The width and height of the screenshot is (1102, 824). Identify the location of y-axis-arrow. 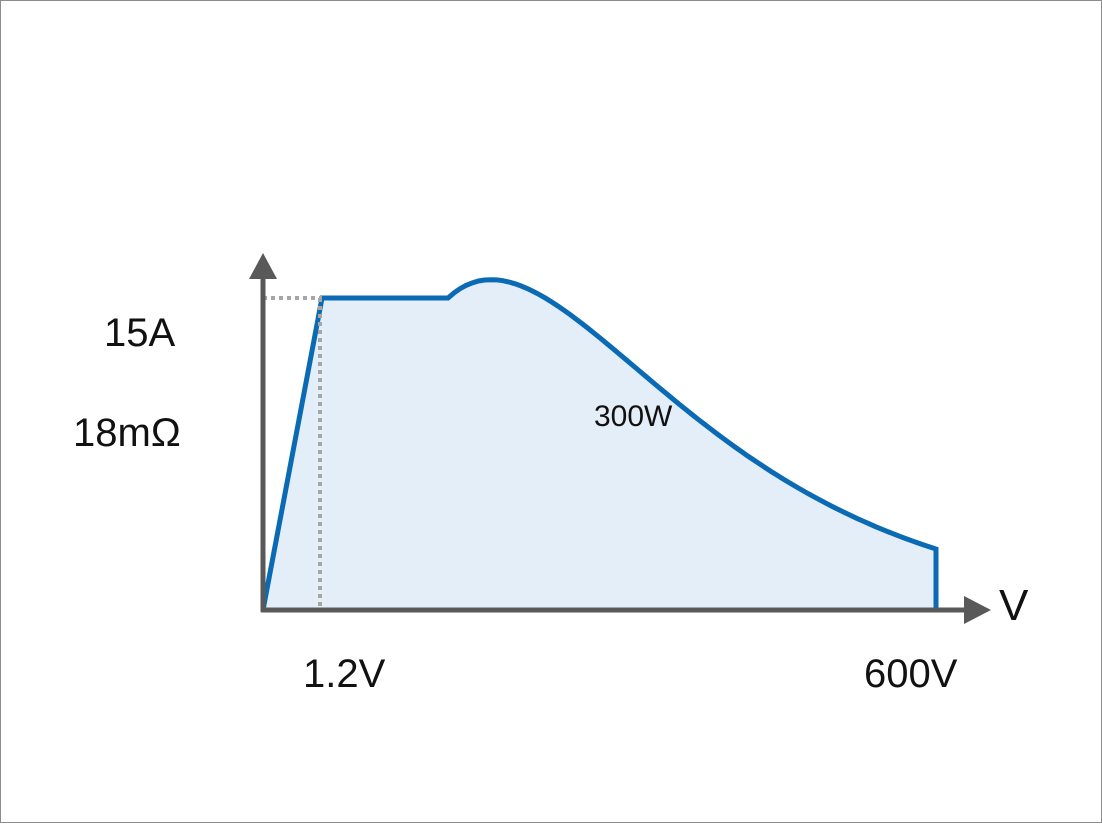
(263, 266).